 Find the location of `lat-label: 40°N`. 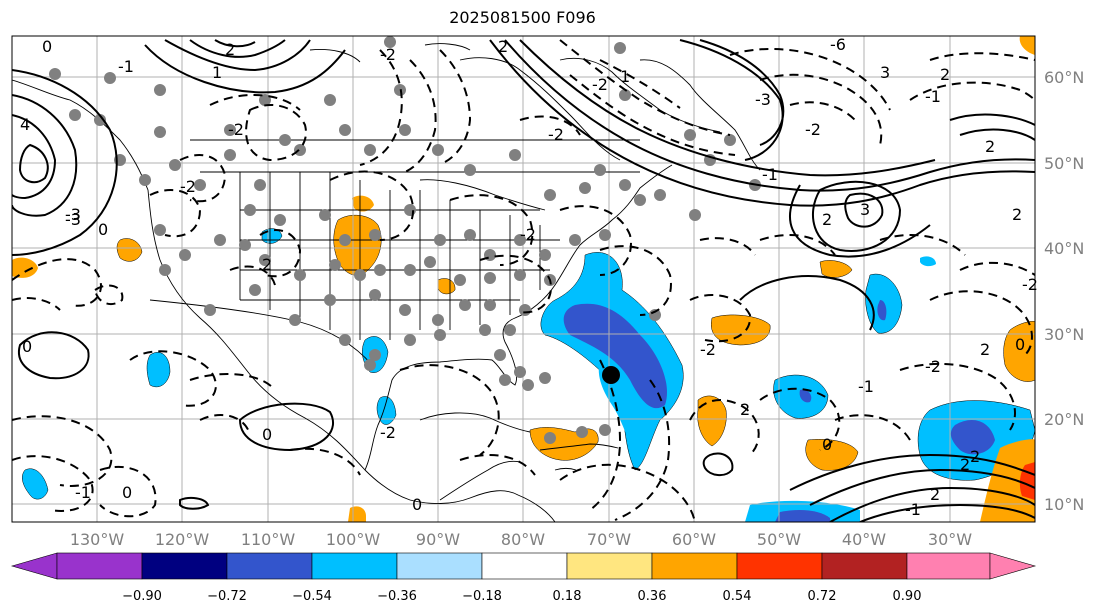

lat-label: 40°N is located at coordinates (1064, 248).